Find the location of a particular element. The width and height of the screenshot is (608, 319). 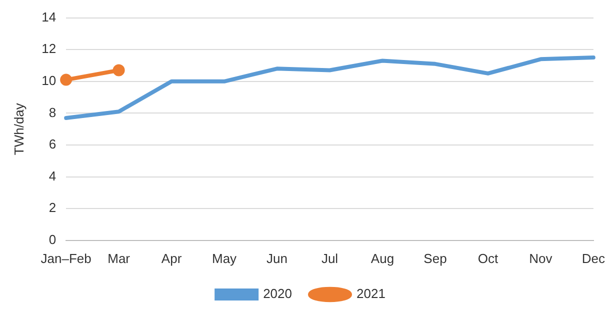

x-tick-label: Aug is located at coordinates (382, 258).